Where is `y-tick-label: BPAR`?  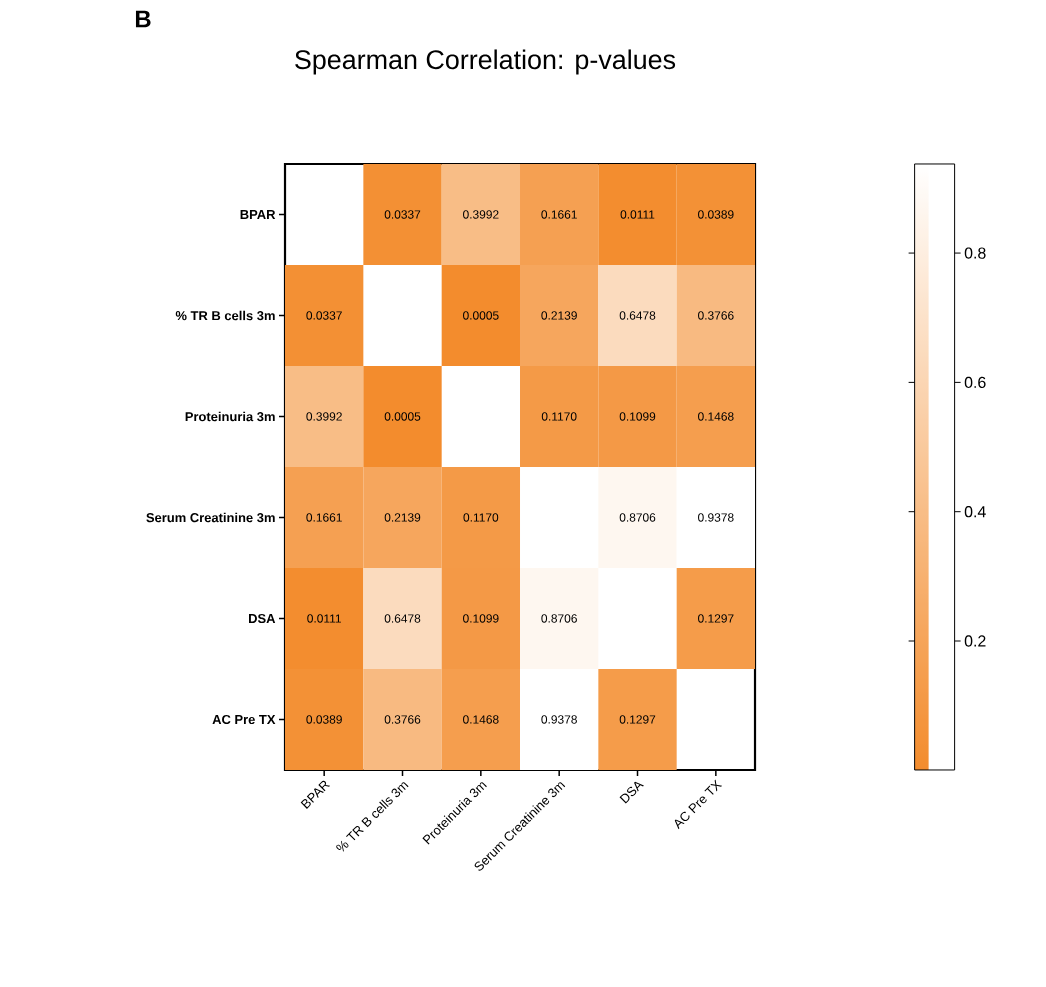
y-tick-label: BPAR is located at coordinates (258, 214).